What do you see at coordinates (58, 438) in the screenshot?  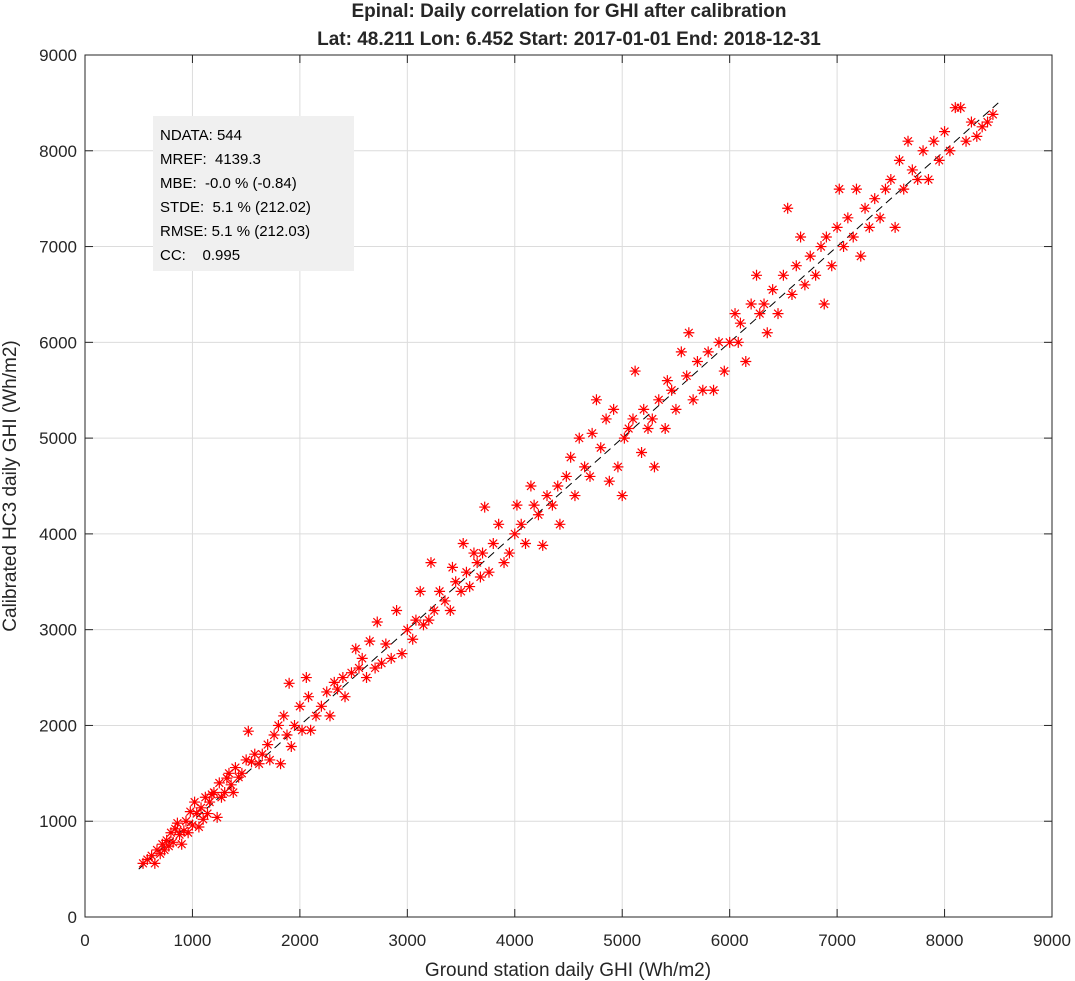 I see `y-tick-label: 5000` at bounding box center [58, 438].